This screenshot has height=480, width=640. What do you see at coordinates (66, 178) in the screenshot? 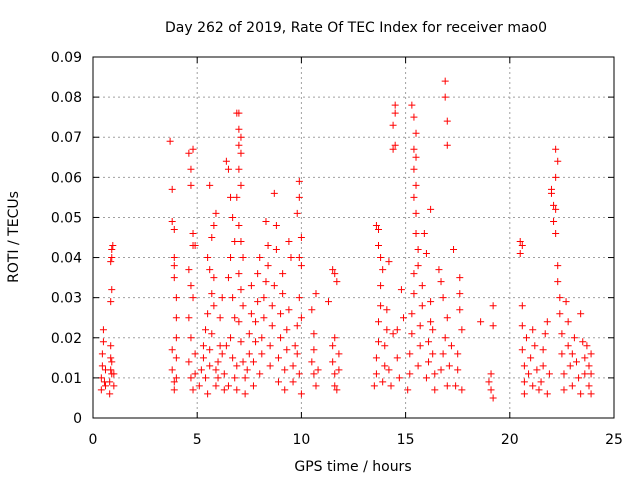
I see `y-tick-label: 0.06` at bounding box center [66, 178].